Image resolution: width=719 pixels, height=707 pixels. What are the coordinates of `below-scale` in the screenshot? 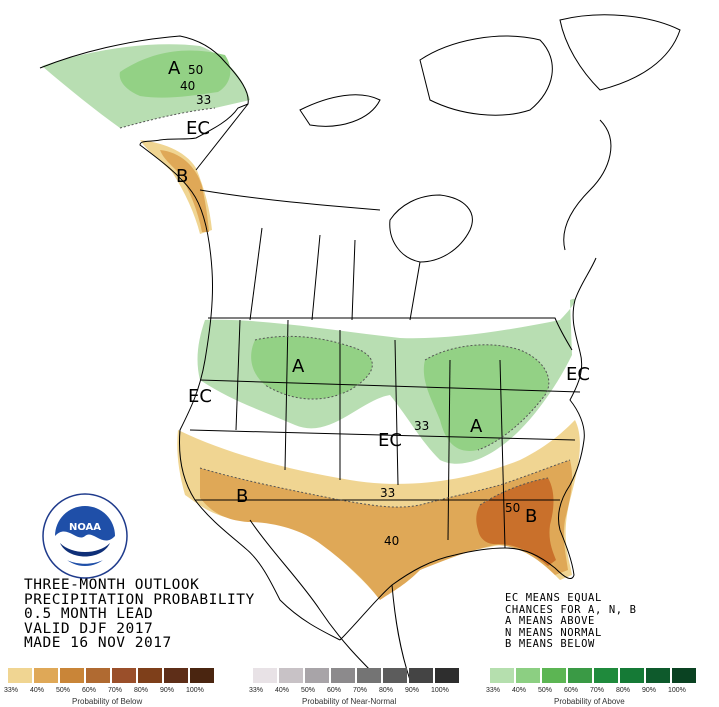 It's located at (112, 677).